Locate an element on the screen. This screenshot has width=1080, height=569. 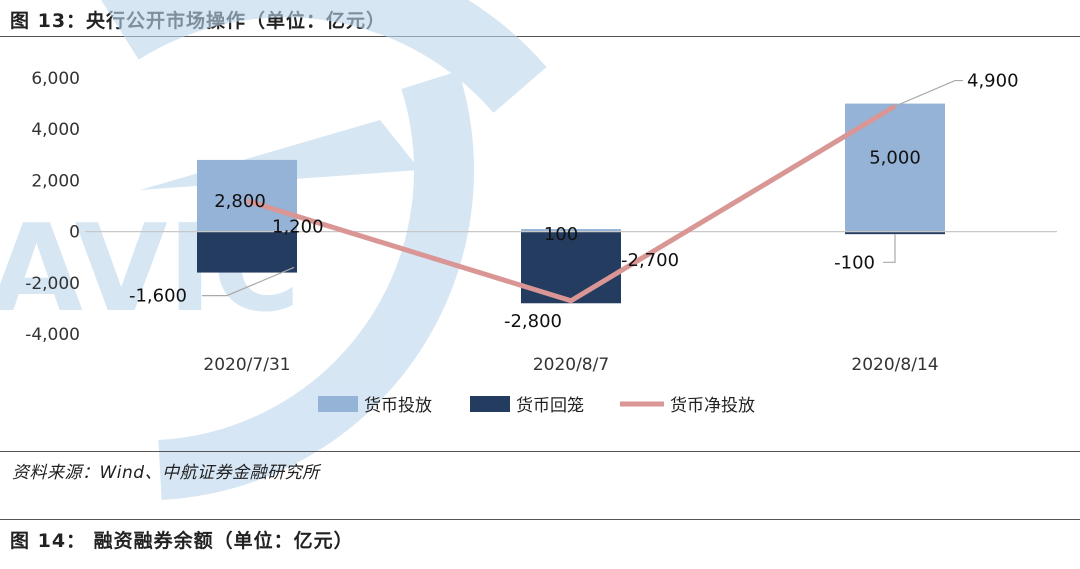
x-category-label: 2020/7/31 is located at coordinates (246, 365).